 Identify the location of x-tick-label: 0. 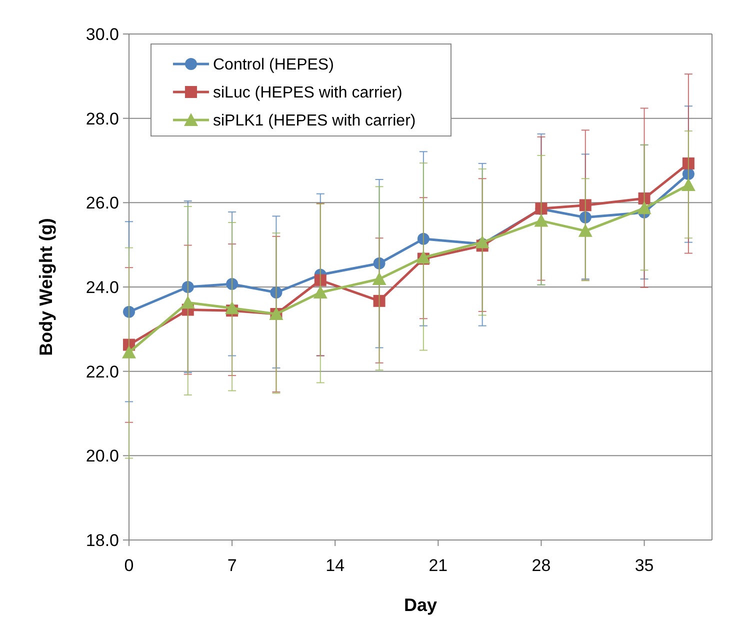
(129, 565).